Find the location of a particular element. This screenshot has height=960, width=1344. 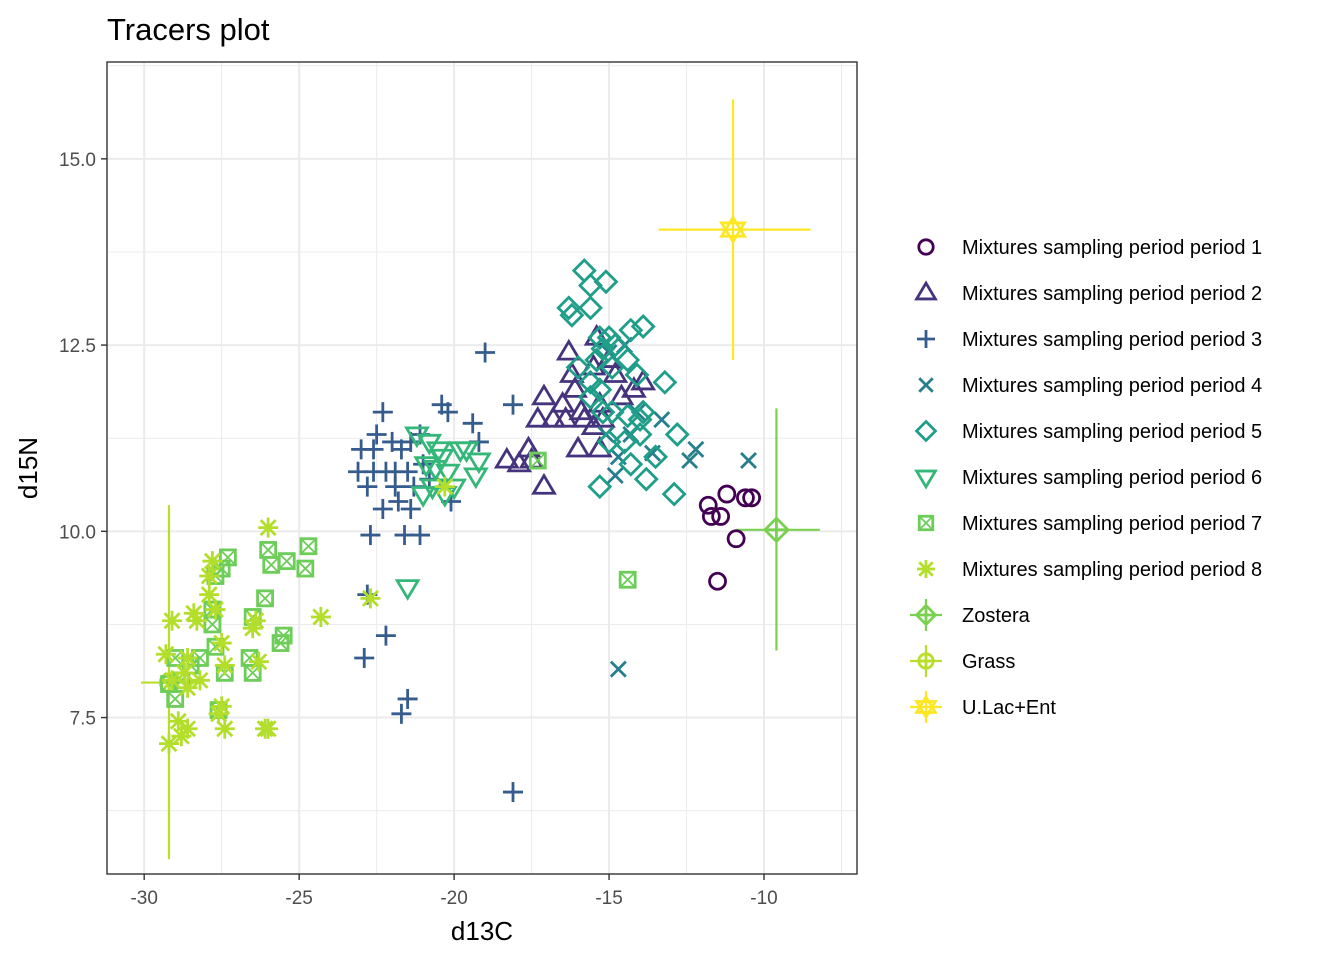

y-tick-label: 15.0 is located at coordinates (77, 160).